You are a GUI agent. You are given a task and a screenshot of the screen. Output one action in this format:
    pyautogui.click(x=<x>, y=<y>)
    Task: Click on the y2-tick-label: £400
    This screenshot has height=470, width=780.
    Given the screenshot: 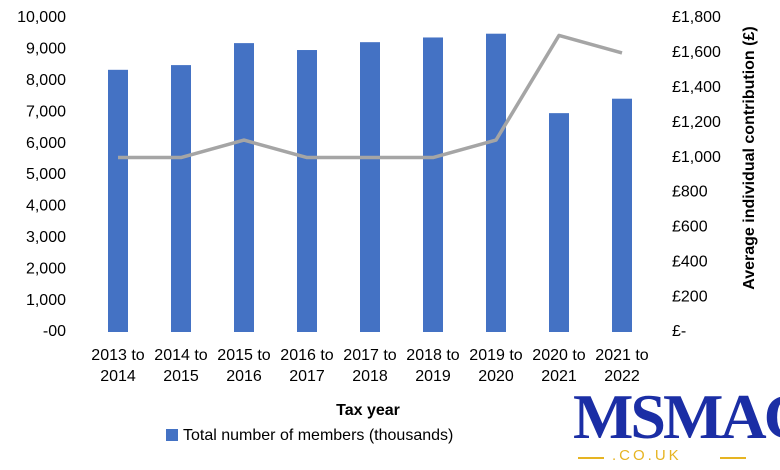 What is the action you would take?
    pyautogui.click(x=690, y=261)
    